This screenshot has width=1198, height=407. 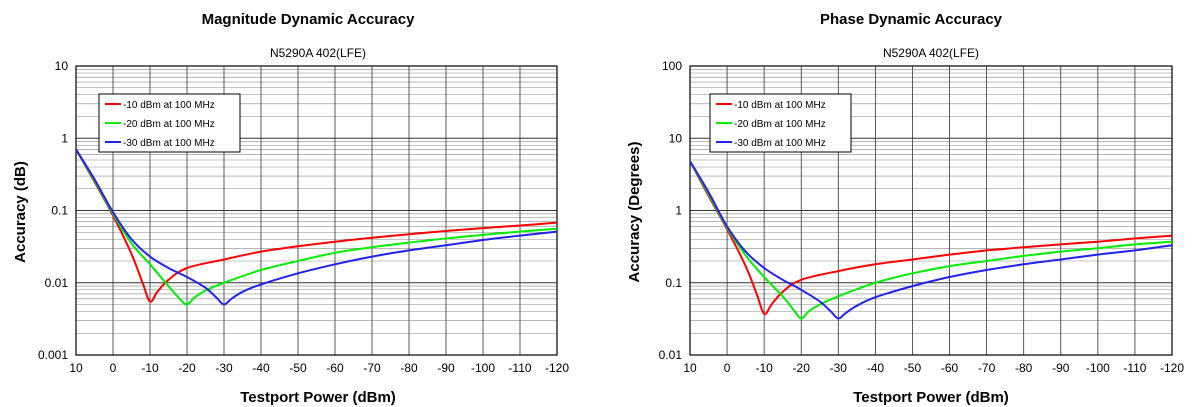 What do you see at coordinates (634, 212) in the screenshot?
I see `y-axis-label: Accuracy (Degrees)` at bounding box center [634, 212].